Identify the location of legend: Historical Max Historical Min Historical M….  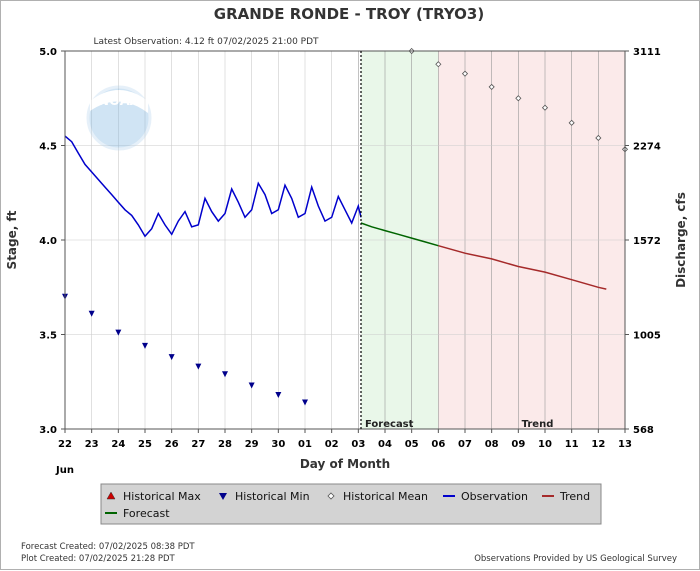
(347, 505).